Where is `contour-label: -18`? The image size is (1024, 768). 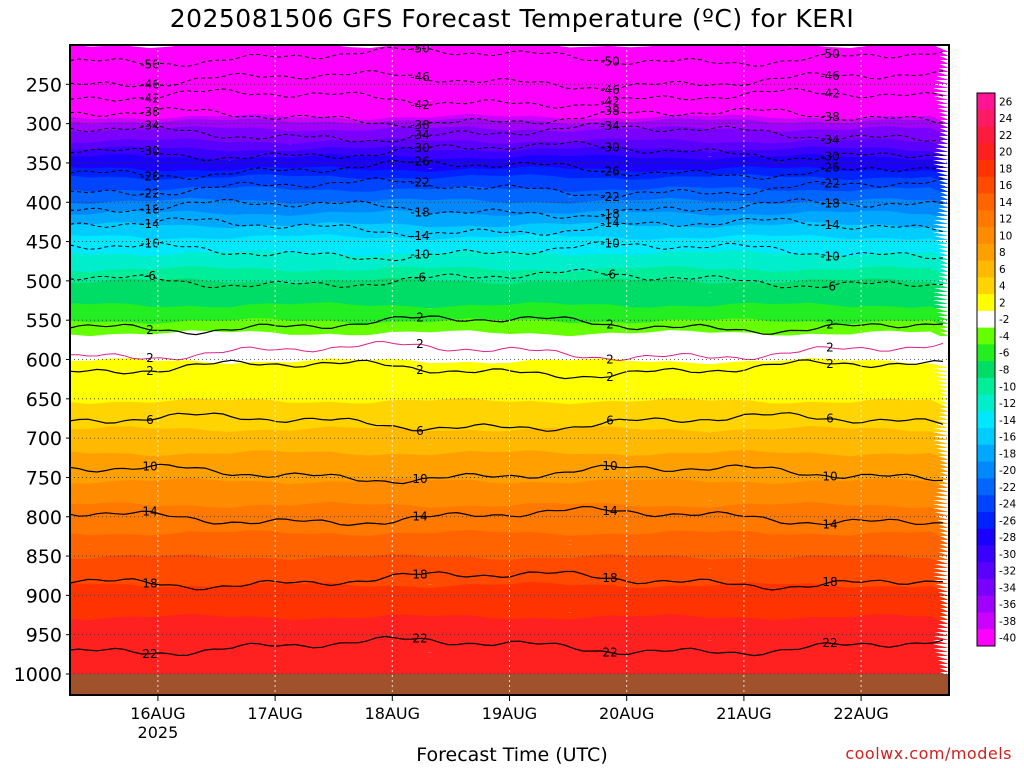
contour-label: -18 is located at coordinates (830, 204).